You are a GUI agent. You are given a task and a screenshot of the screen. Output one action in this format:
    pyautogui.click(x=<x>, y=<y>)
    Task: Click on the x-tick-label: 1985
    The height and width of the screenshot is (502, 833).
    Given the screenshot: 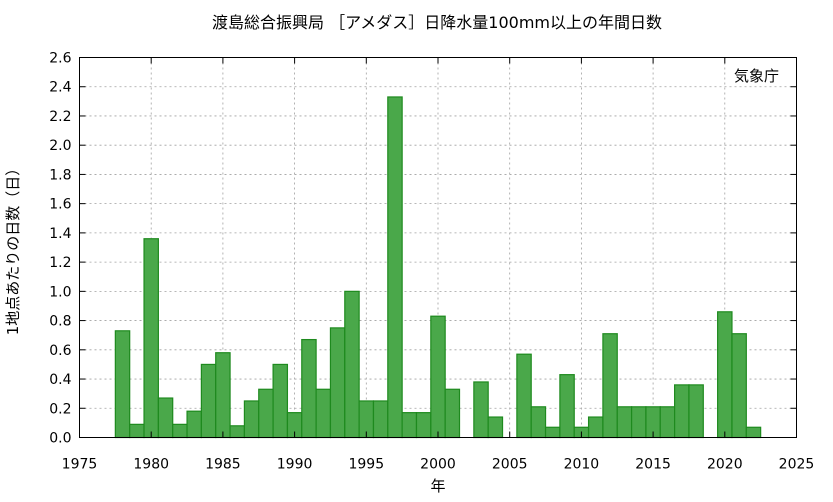 What is the action you would take?
    pyautogui.click(x=223, y=465)
    